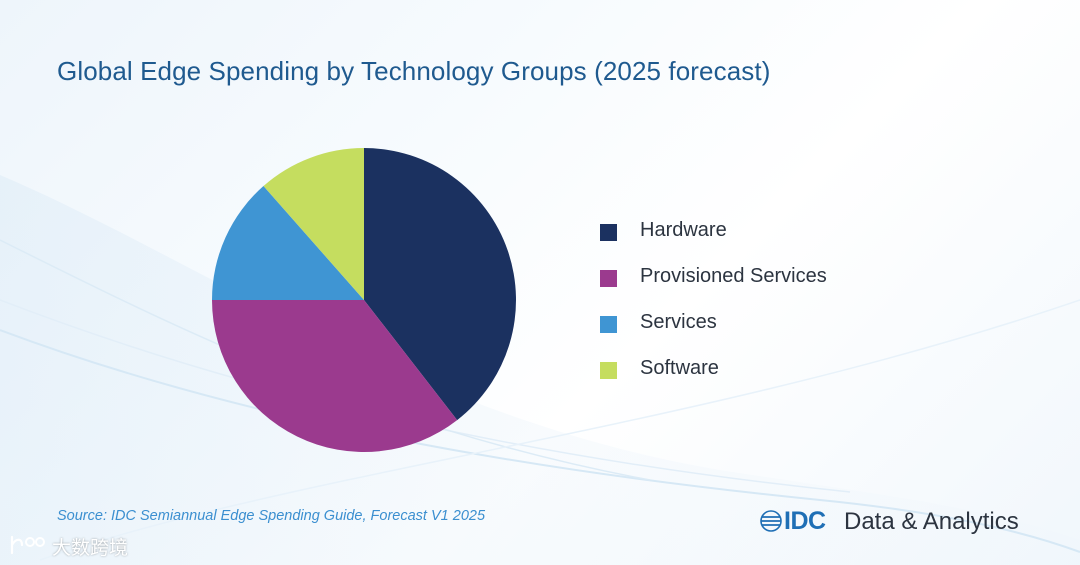 The image size is (1080, 565). Describe the element at coordinates (608, 278) in the screenshot. I see `legend-swatch-provisioned-services` at that location.